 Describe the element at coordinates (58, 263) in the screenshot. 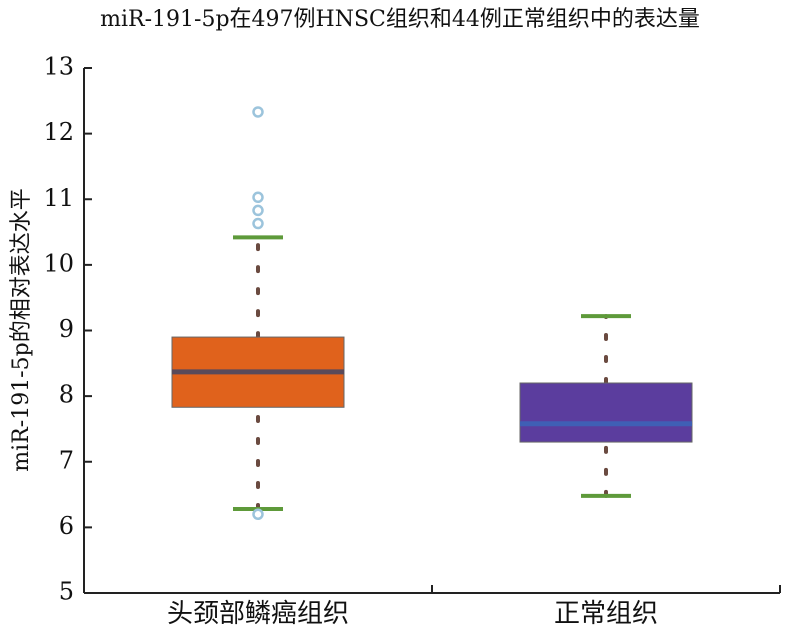

I see `y-tick-label: 10` at that location.